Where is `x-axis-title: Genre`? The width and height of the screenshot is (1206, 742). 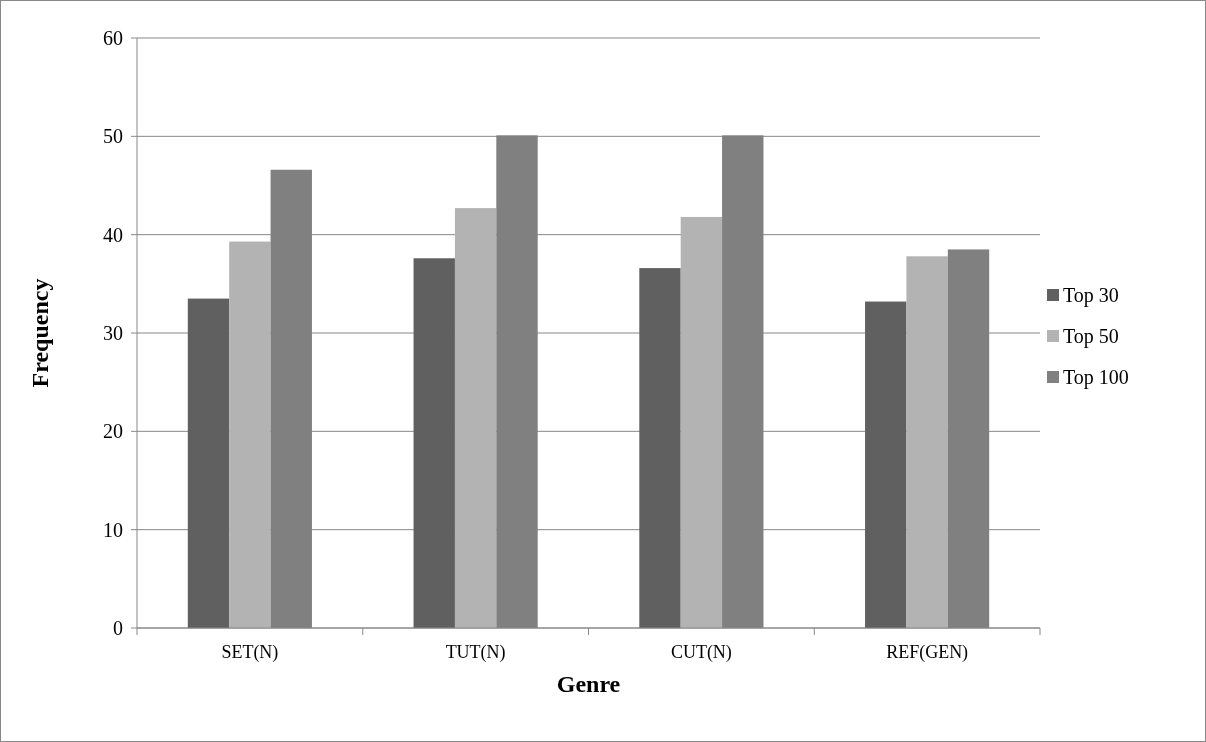 x-axis-title: Genre is located at coordinates (588, 684).